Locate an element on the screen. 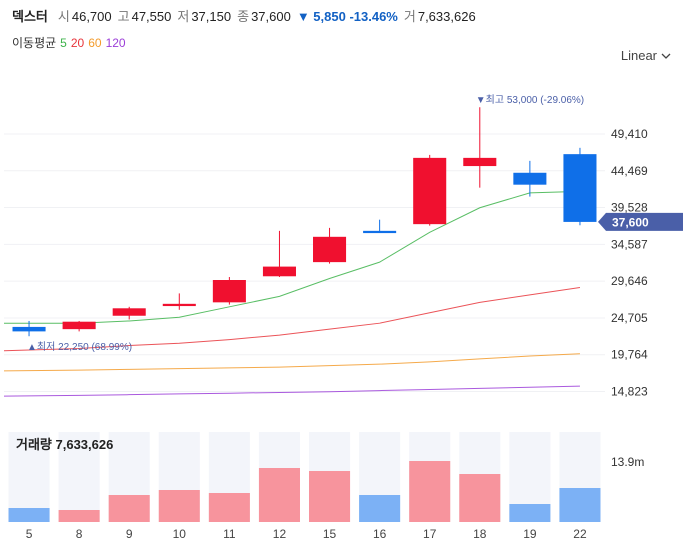 This screenshot has width=695, height=557. min-price-annotation: ▲최저 22,250 (68.99%) is located at coordinates (79, 347).